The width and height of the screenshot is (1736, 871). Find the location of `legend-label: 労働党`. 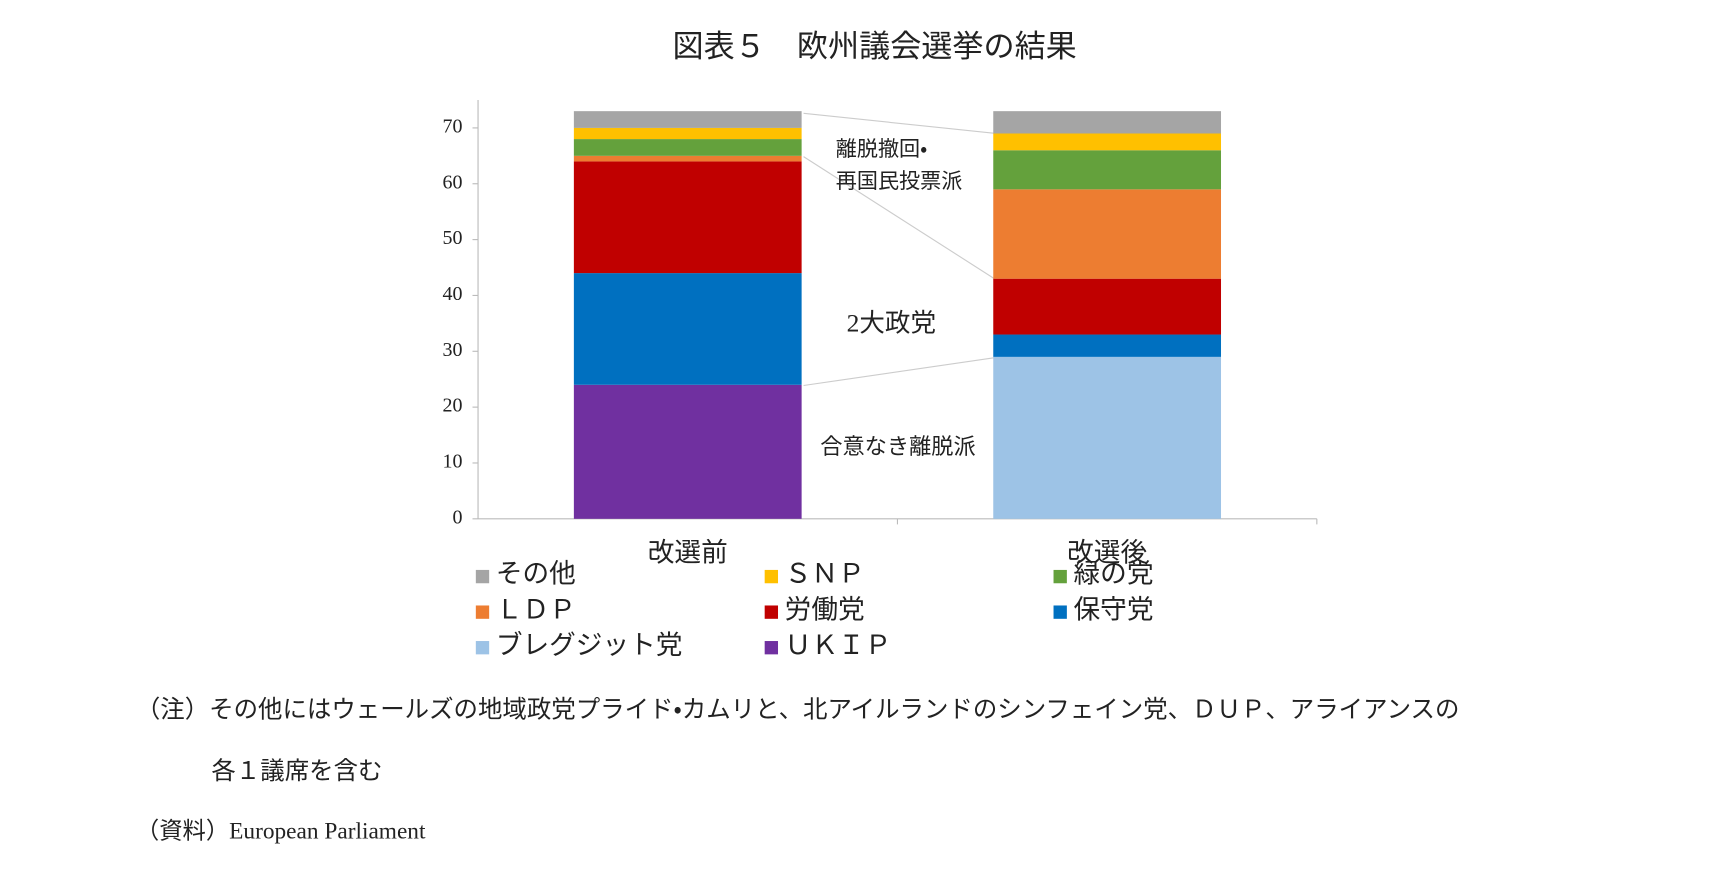

legend-label: 労働党 is located at coordinates (825, 609).